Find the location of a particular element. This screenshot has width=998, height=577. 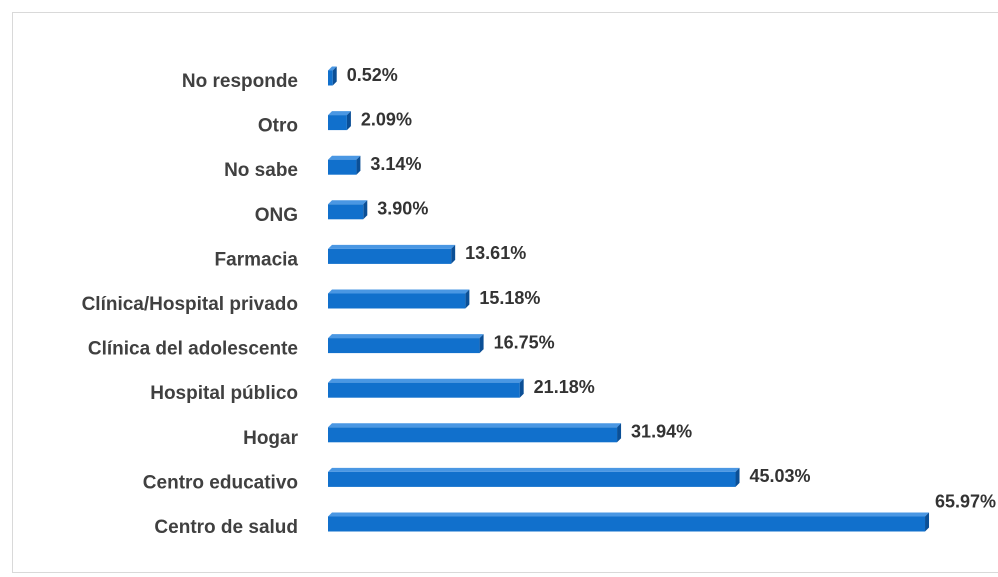

value-label: 31.94% is located at coordinates (661, 432).